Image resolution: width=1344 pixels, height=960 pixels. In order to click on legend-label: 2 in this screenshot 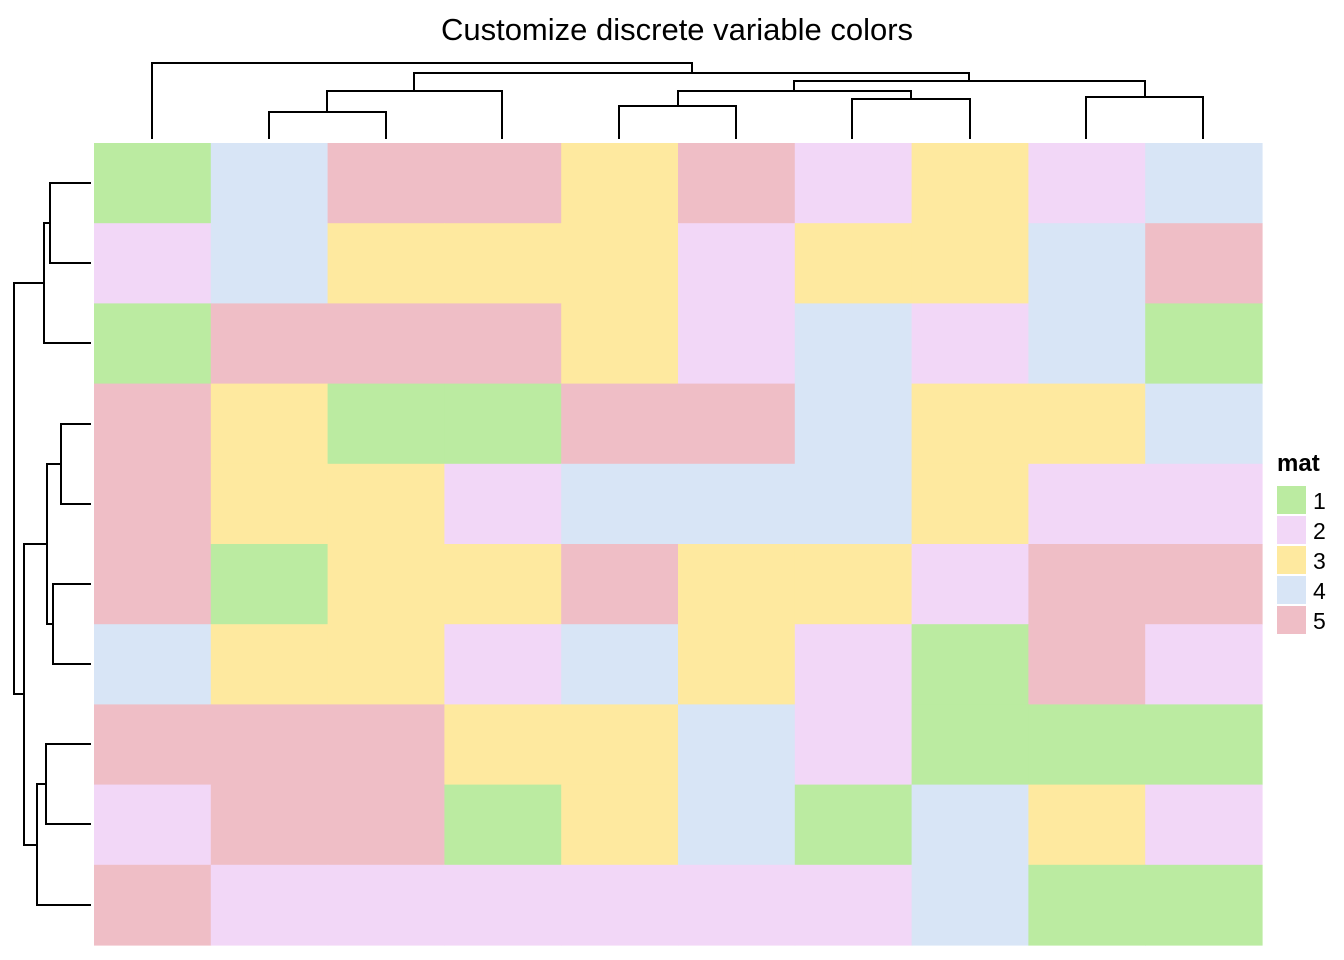, I will do `click(1319, 531)`.